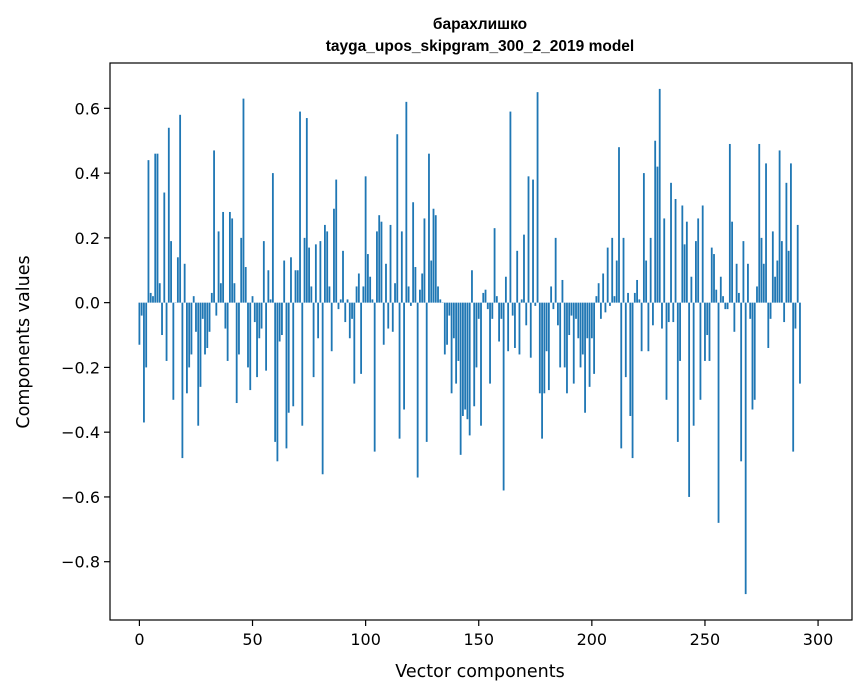 This screenshot has height=696, width=867. Describe the element at coordinates (87, 173) in the screenshot. I see `y-tick-label: 0.4` at that location.